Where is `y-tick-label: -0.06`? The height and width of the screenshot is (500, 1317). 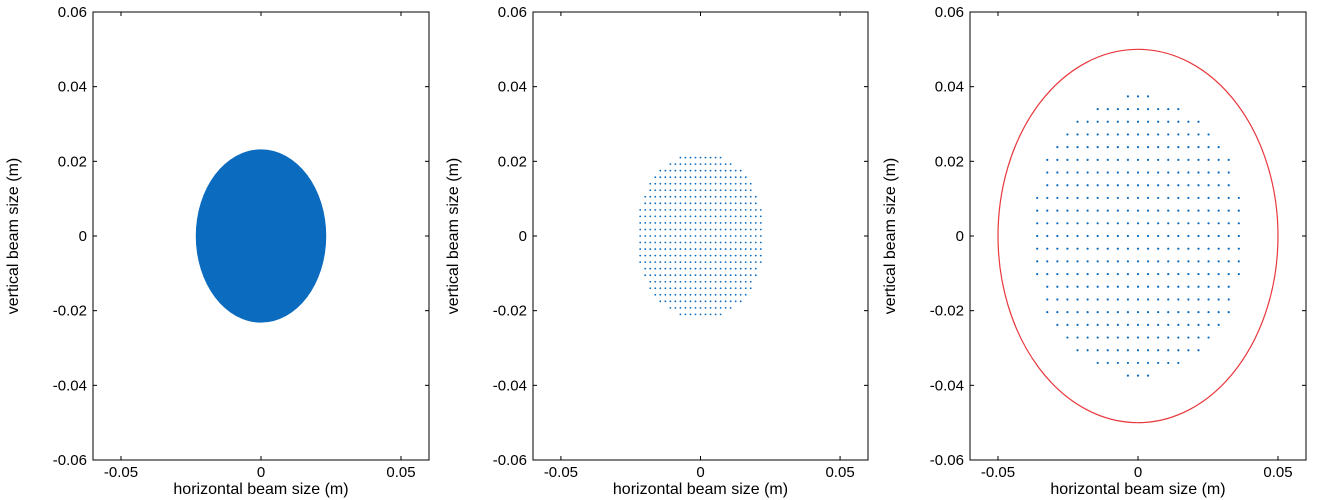 y-tick-label: -0.06 is located at coordinates (947, 460).